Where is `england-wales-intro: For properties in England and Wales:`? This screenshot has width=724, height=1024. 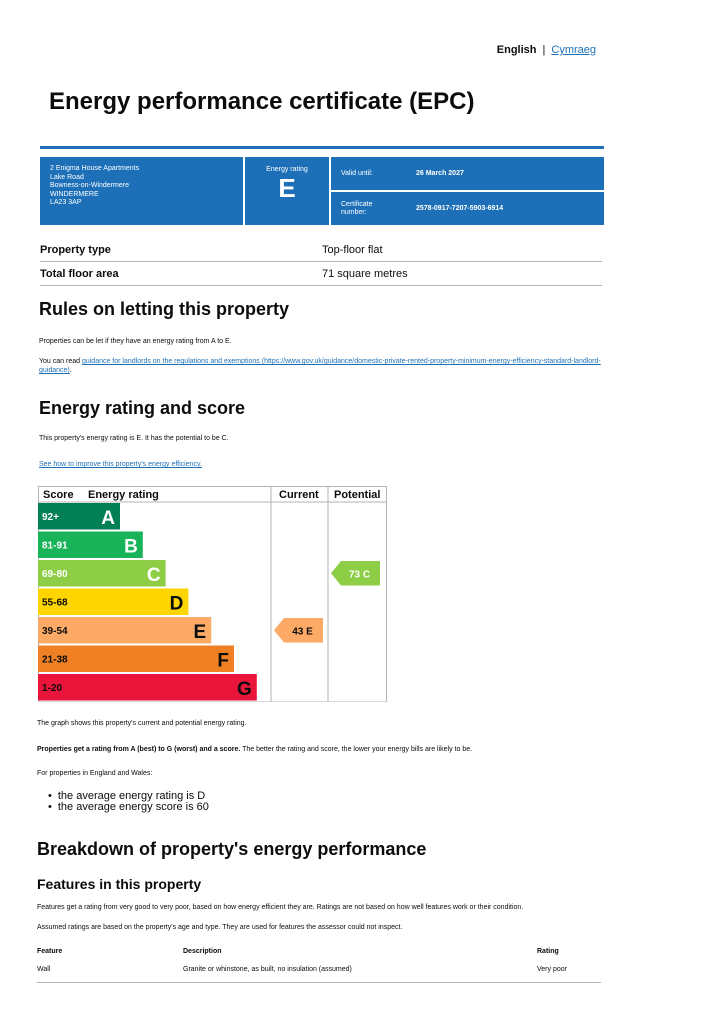
england-wales-intro: For properties in England and Wales: is located at coordinates (95, 773).